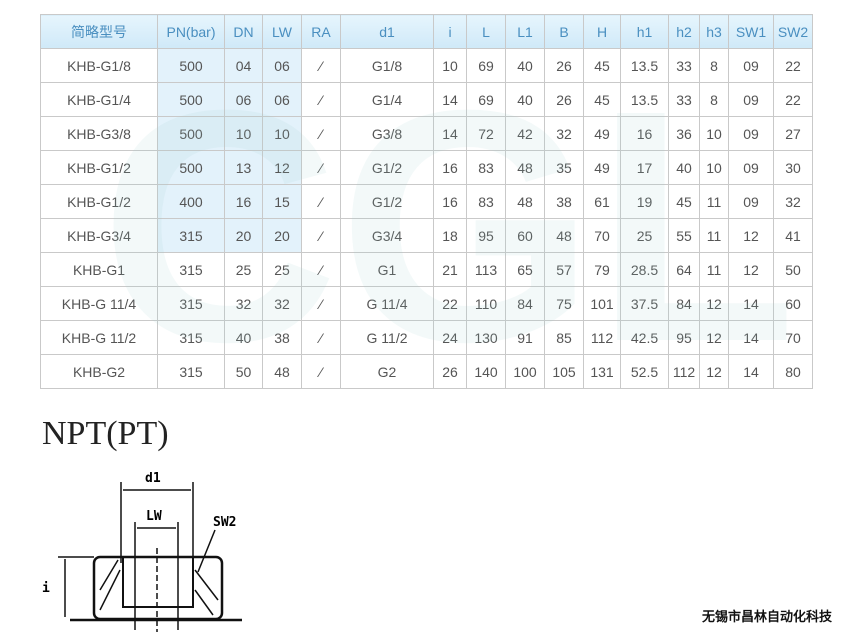  I want to click on table-cell: 36, so click(684, 133).